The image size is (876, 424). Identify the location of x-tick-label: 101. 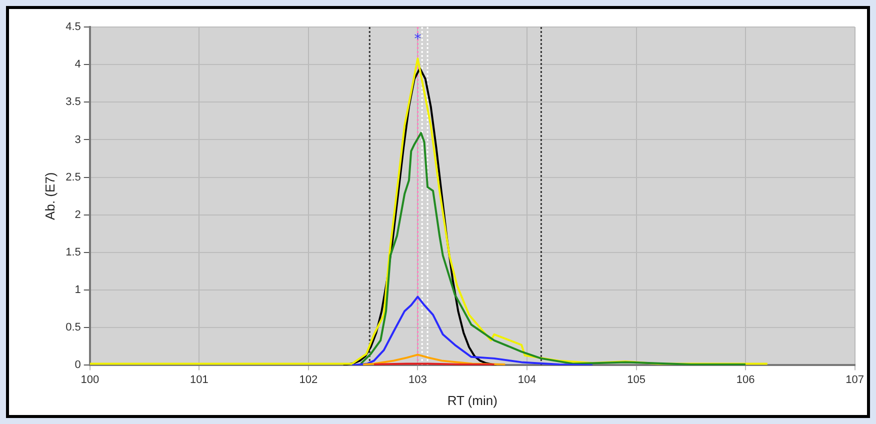
(199, 380).